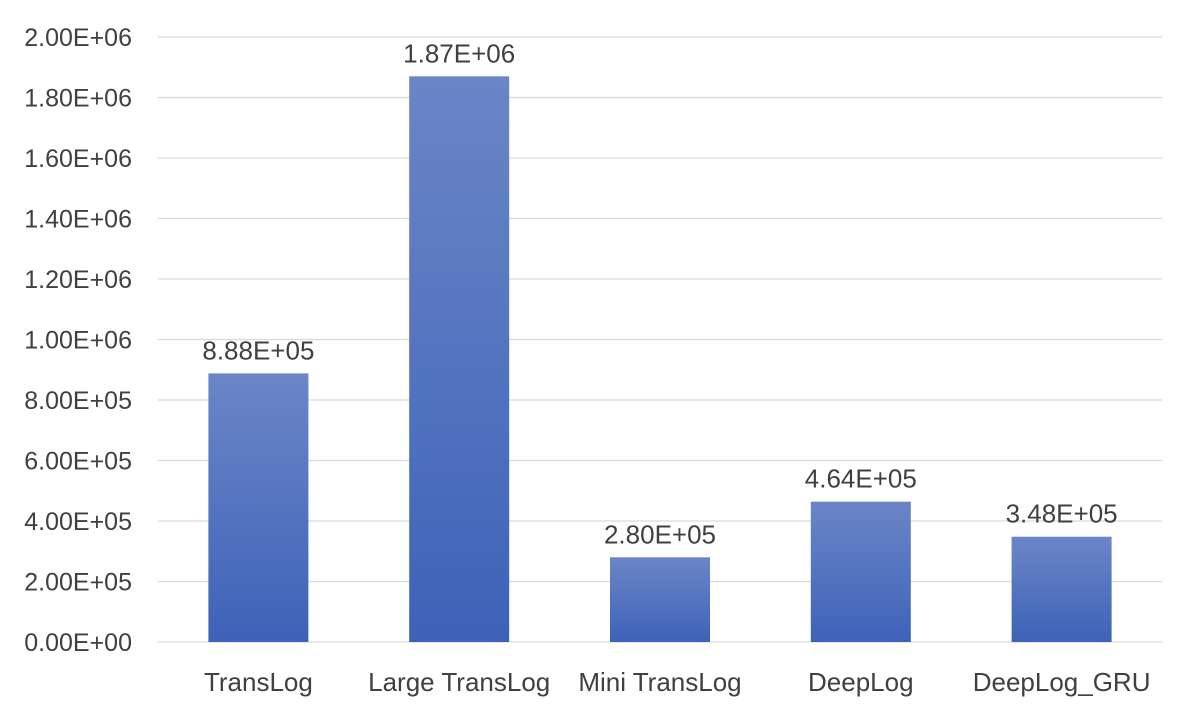 The height and width of the screenshot is (717, 1184). Describe the element at coordinates (258, 507) in the screenshot. I see `bar-translog` at that location.